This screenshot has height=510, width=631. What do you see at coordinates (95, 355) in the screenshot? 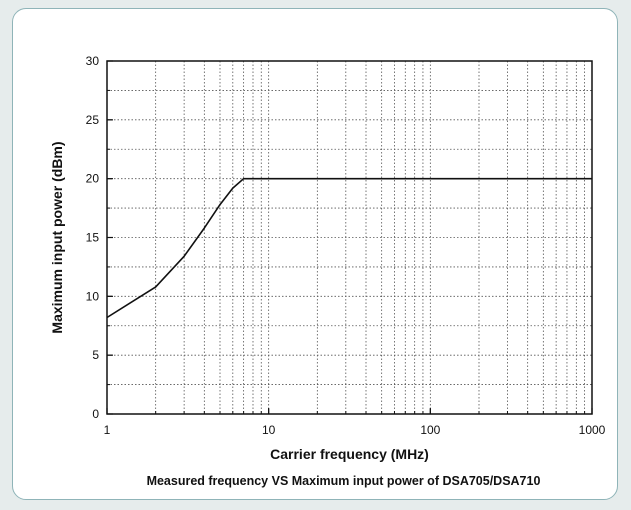
I see `y-tick-label: 5` at bounding box center [95, 355].